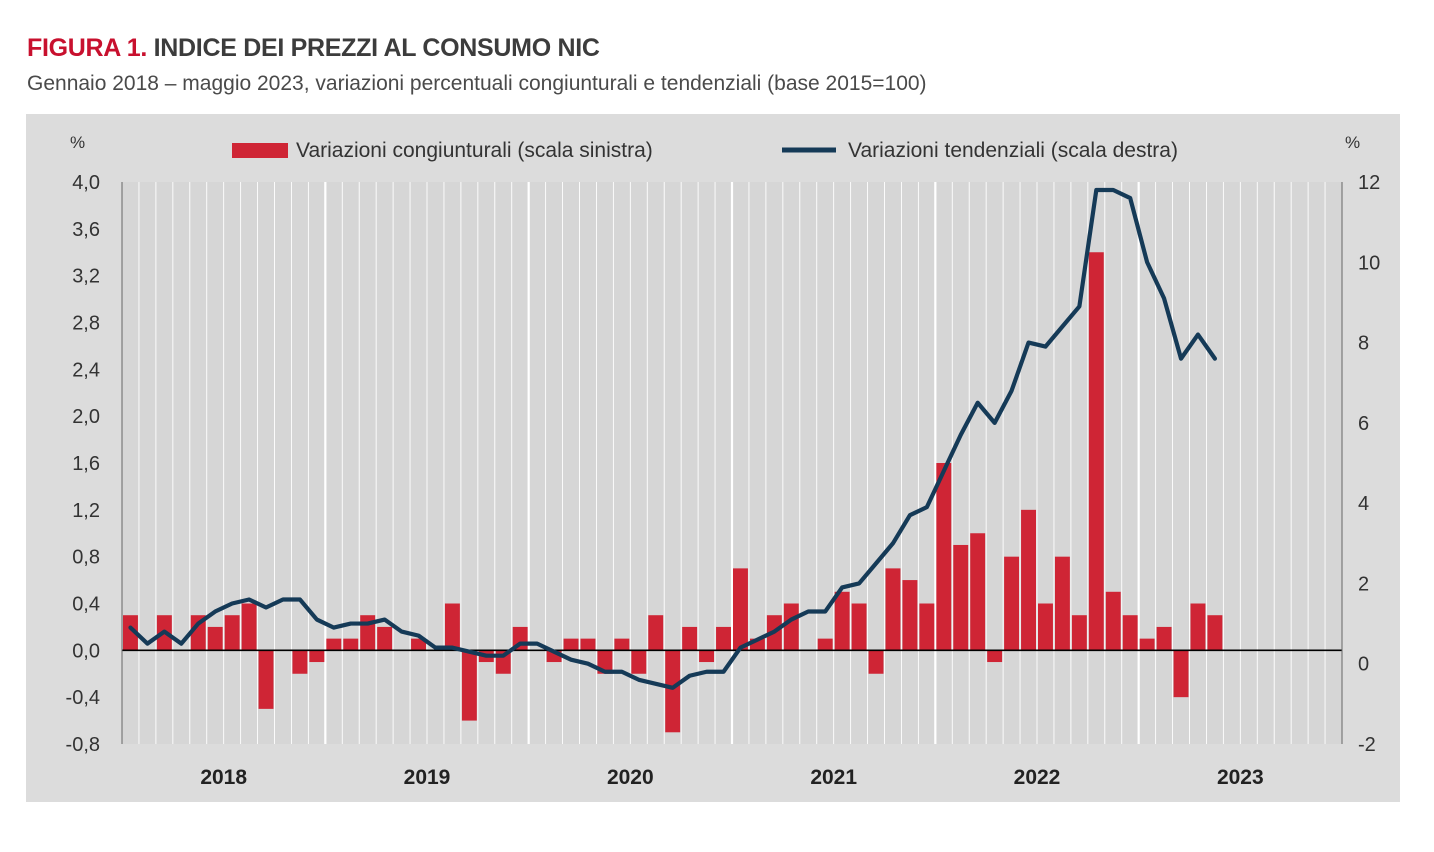 Image resolution: width=1434 pixels, height=852 pixels. What do you see at coordinates (77, 142) in the screenshot?
I see `left-unit-label: %` at bounding box center [77, 142].